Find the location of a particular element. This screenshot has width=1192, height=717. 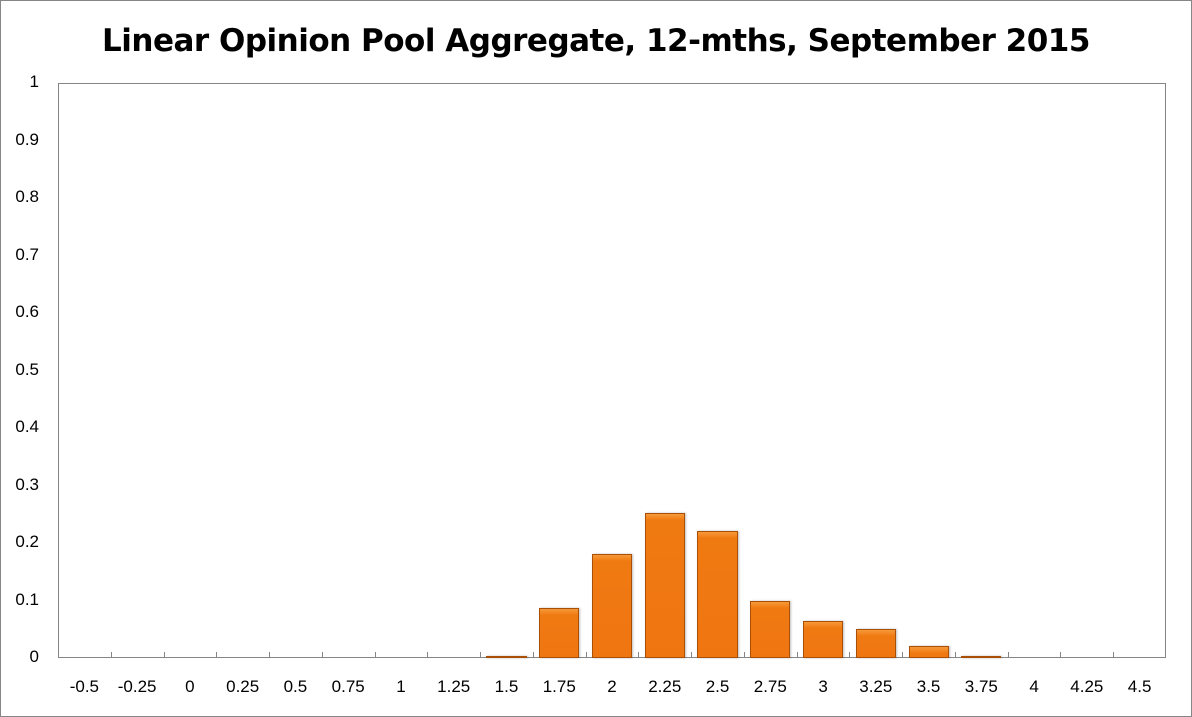

y-tick-label: 0.2 is located at coordinates (27, 541).